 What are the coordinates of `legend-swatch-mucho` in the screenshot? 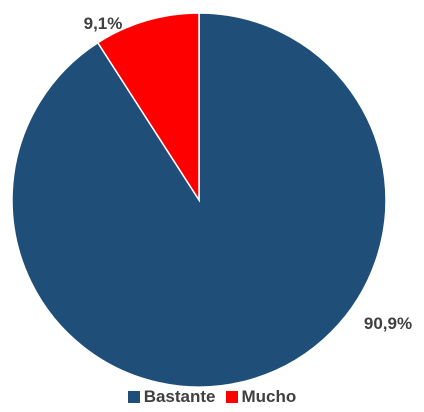 It's located at (231, 397).